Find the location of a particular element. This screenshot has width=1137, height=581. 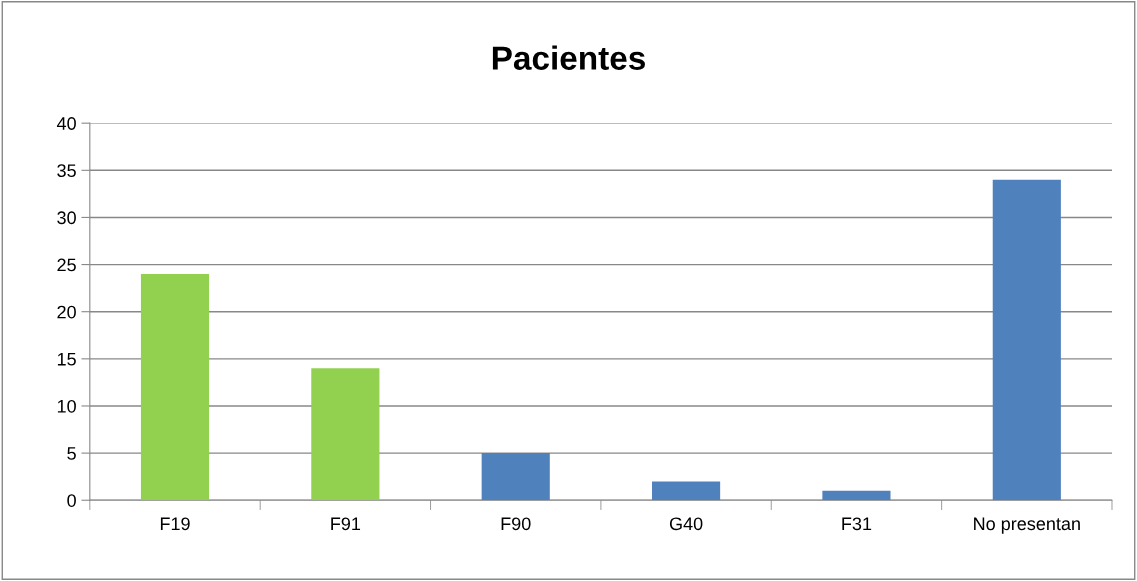

y-tick-label: 30 is located at coordinates (66, 218).